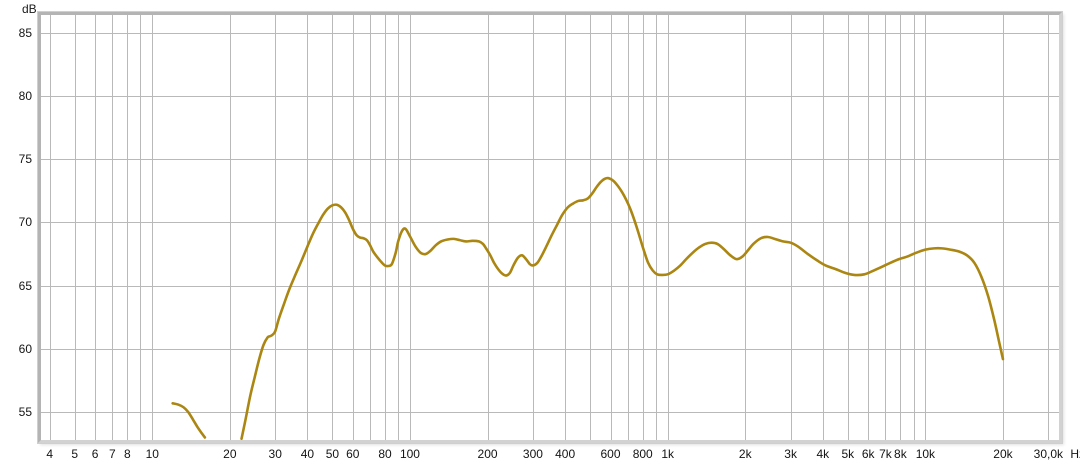  Describe the element at coordinates (332, 454) in the screenshot. I see `x-tick-label: 50` at that location.